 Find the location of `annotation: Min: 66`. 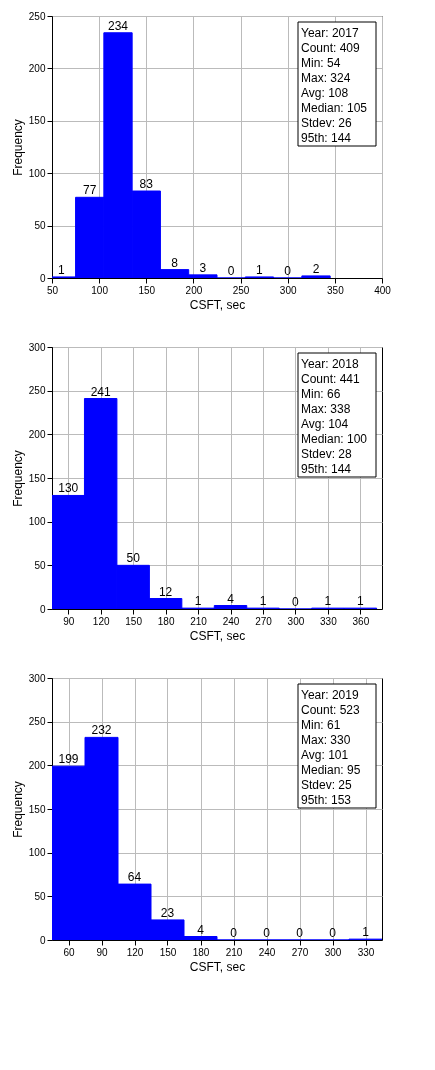

annotation: Min: 66 is located at coordinates (321, 393).